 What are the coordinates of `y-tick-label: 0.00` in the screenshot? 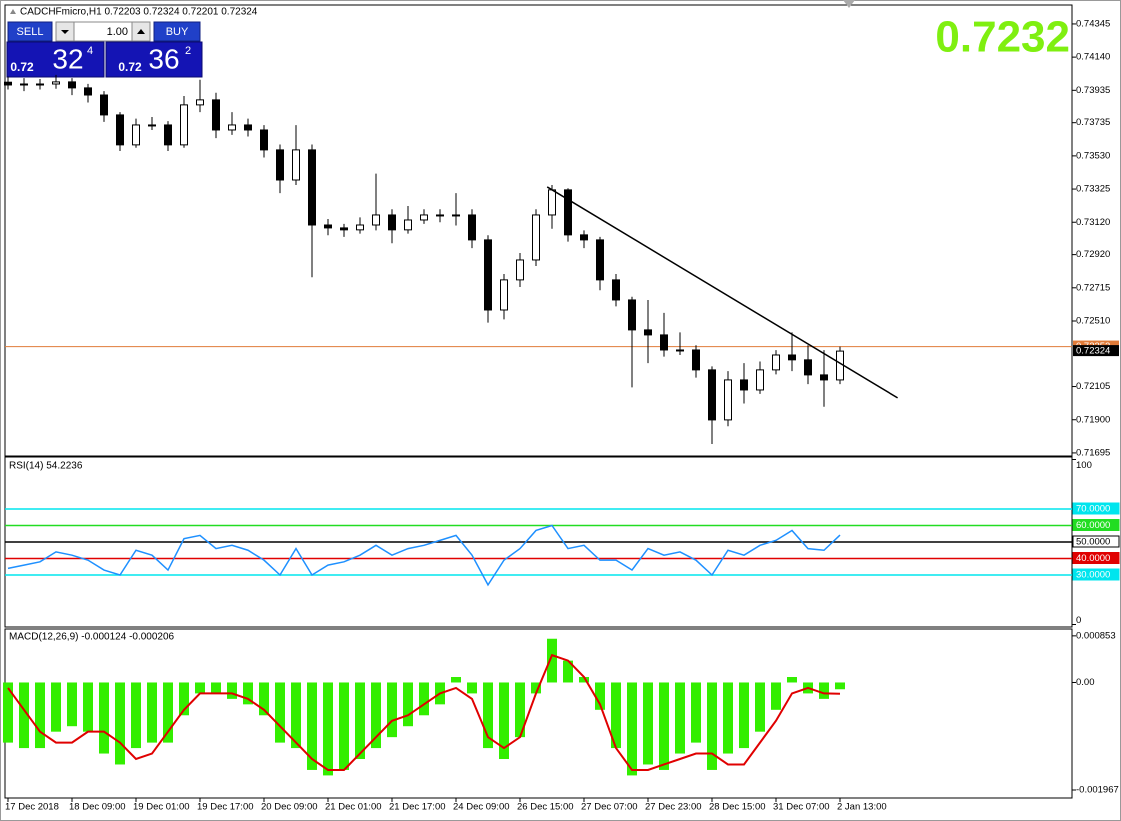 It's located at (1085, 682).